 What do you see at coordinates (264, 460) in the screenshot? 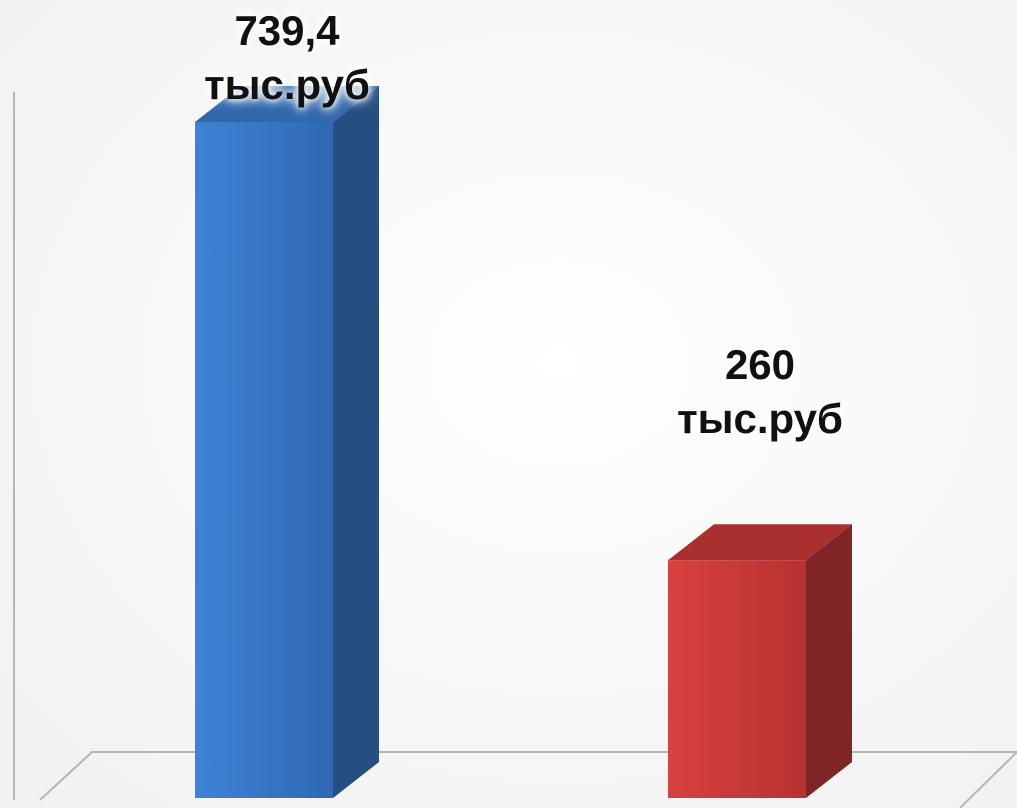
I see `bar-1-front` at bounding box center [264, 460].